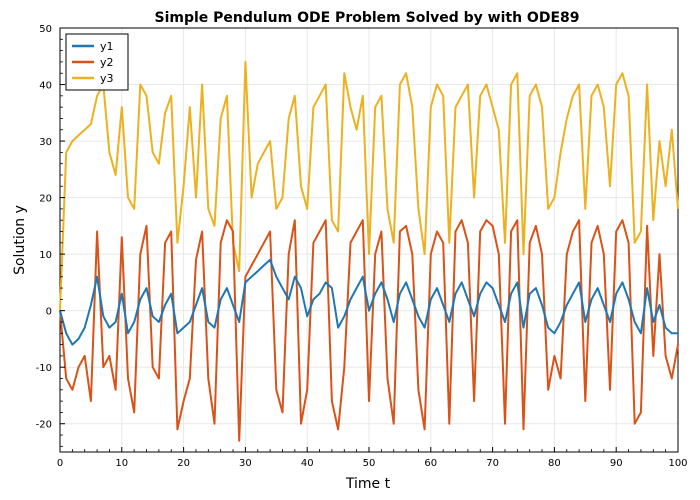 The width and height of the screenshot is (700, 500). What do you see at coordinates (616, 463) in the screenshot?
I see `x-tick-label: 90` at bounding box center [616, 463].